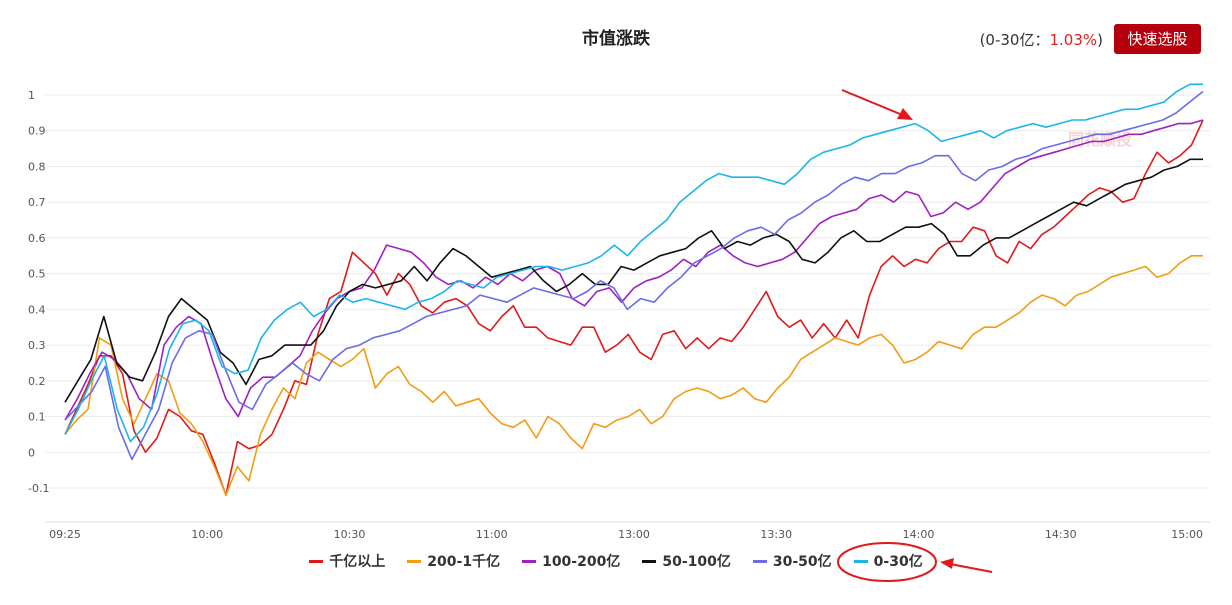 The image size is (1232, 605). What do you see at coordinates (37, 238) in the screenshot?
I see `y-tick-label: 0.6` at bounding box center [37, 238].